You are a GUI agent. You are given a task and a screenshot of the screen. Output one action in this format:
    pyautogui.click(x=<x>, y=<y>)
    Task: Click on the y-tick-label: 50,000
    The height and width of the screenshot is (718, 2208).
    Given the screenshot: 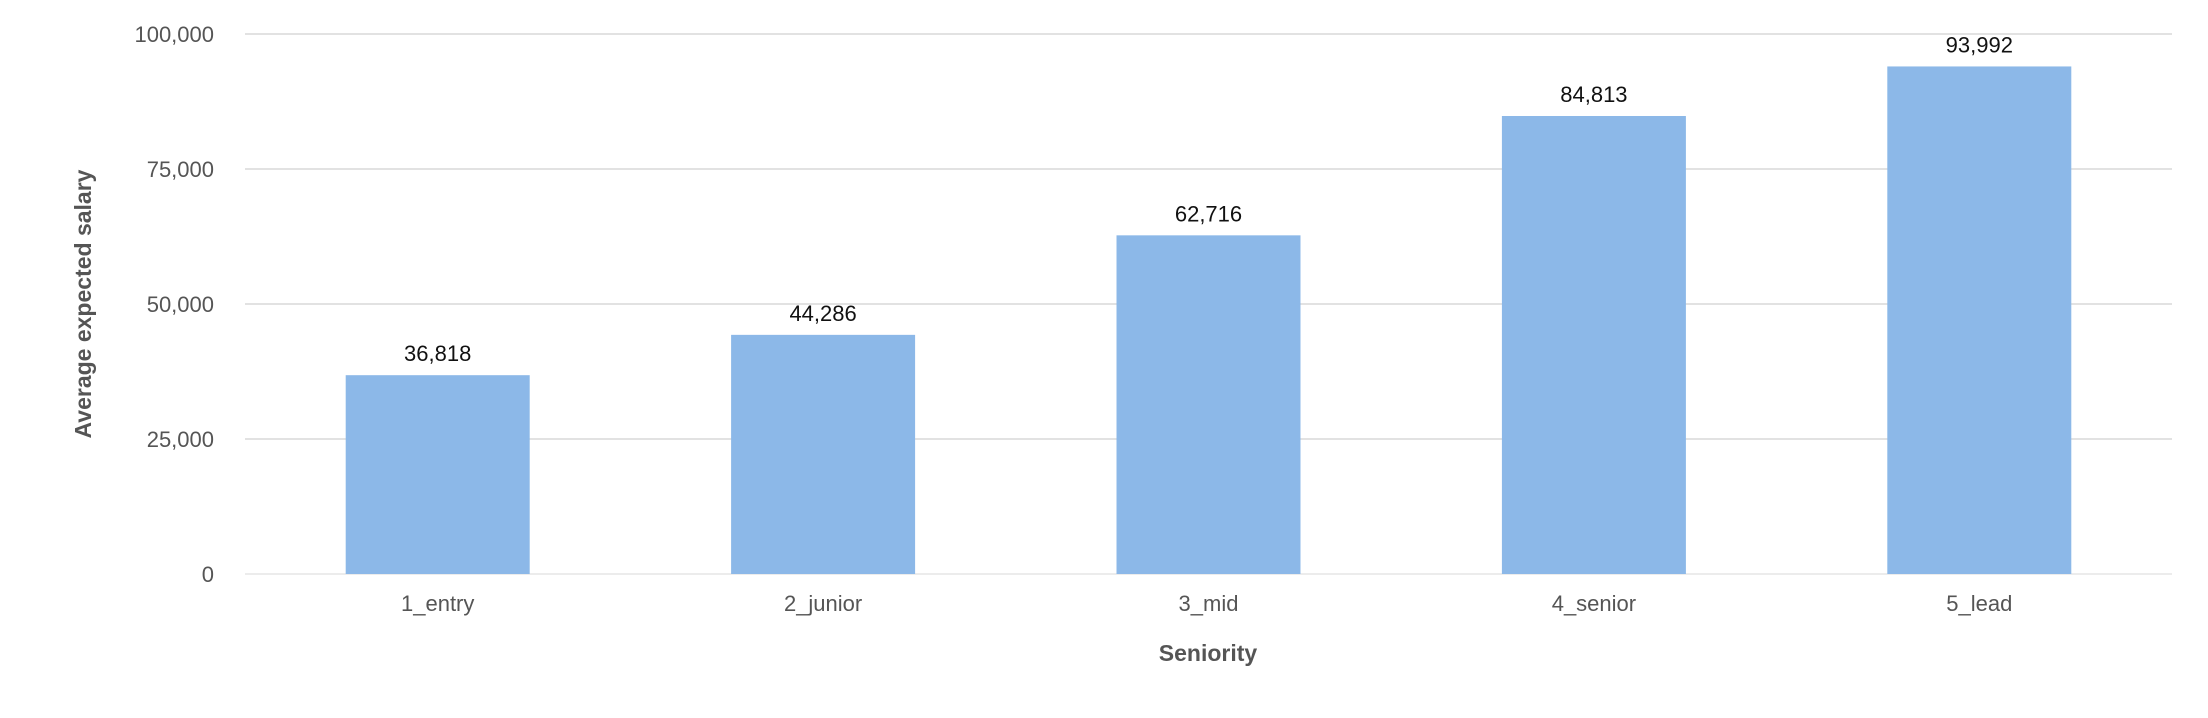 What is the action you would take?
    pyautogui.click(x=180, y=304)
    